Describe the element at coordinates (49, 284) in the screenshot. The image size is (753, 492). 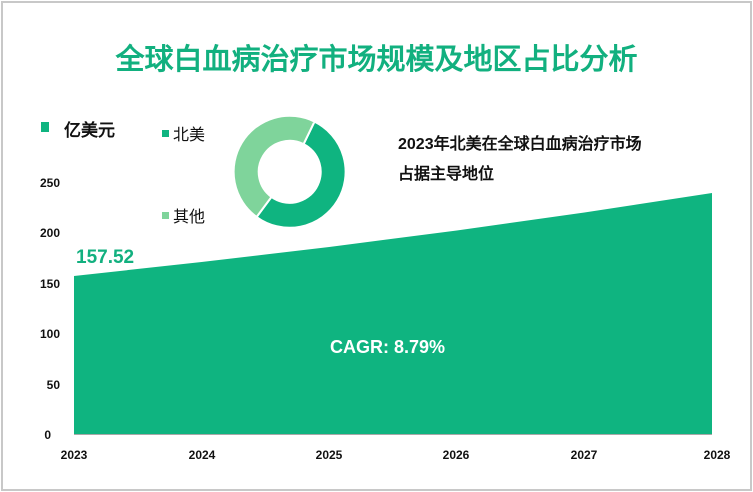
I see `y-tick: 150` at that location.